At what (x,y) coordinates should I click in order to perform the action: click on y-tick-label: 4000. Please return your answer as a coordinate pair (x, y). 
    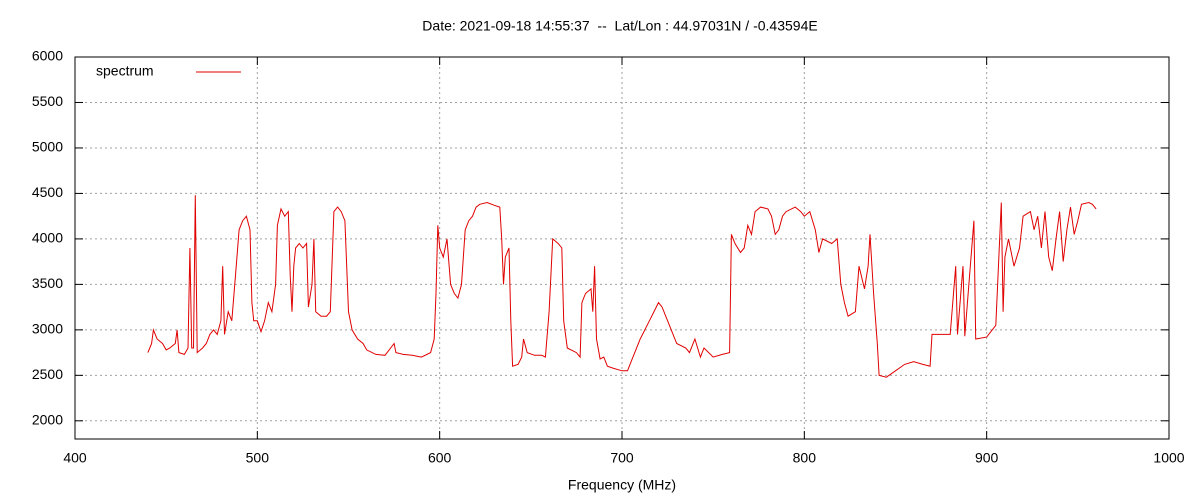
    Looking at the image, I should click on (47, 238).